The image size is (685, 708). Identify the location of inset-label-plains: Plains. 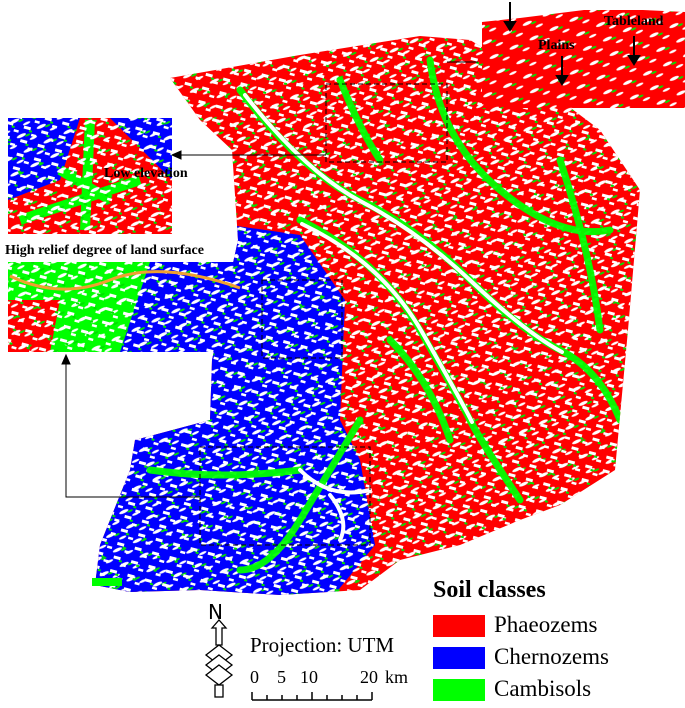
(556, 45).